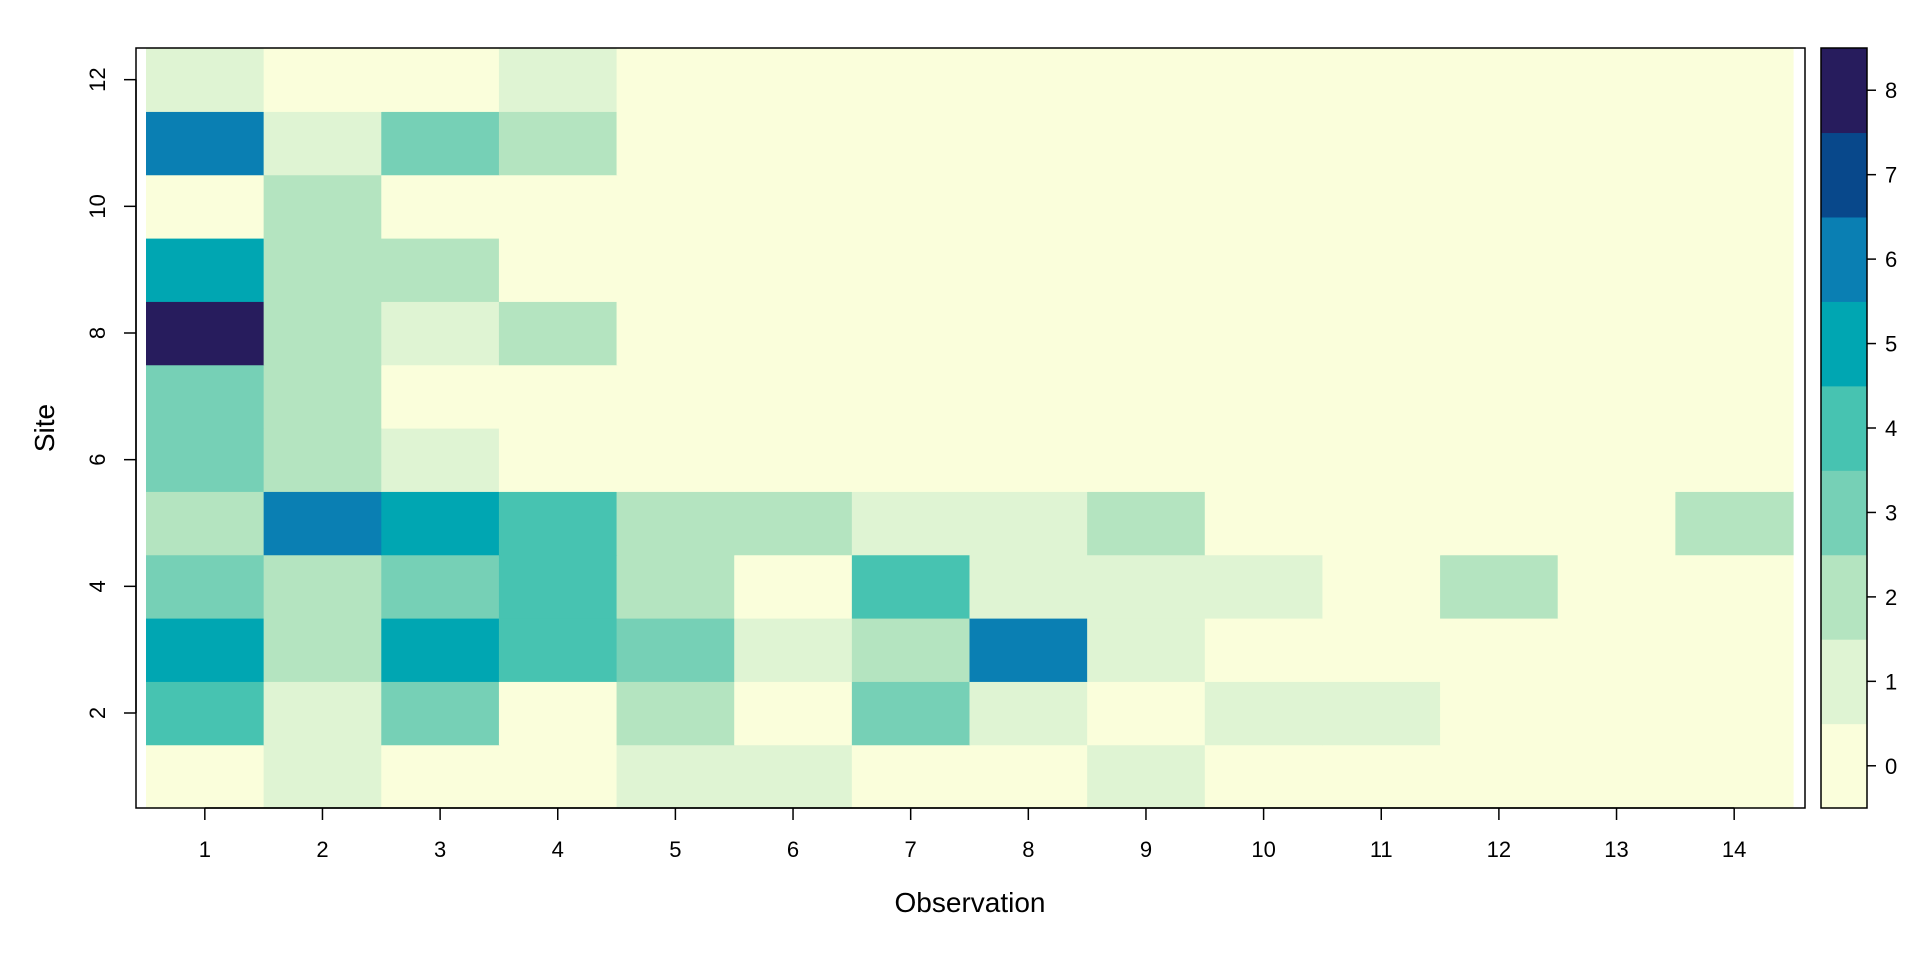  Describe the element at coordinates (911, 849) in the screenshot. I see `x-tick-label: 7` at that location.